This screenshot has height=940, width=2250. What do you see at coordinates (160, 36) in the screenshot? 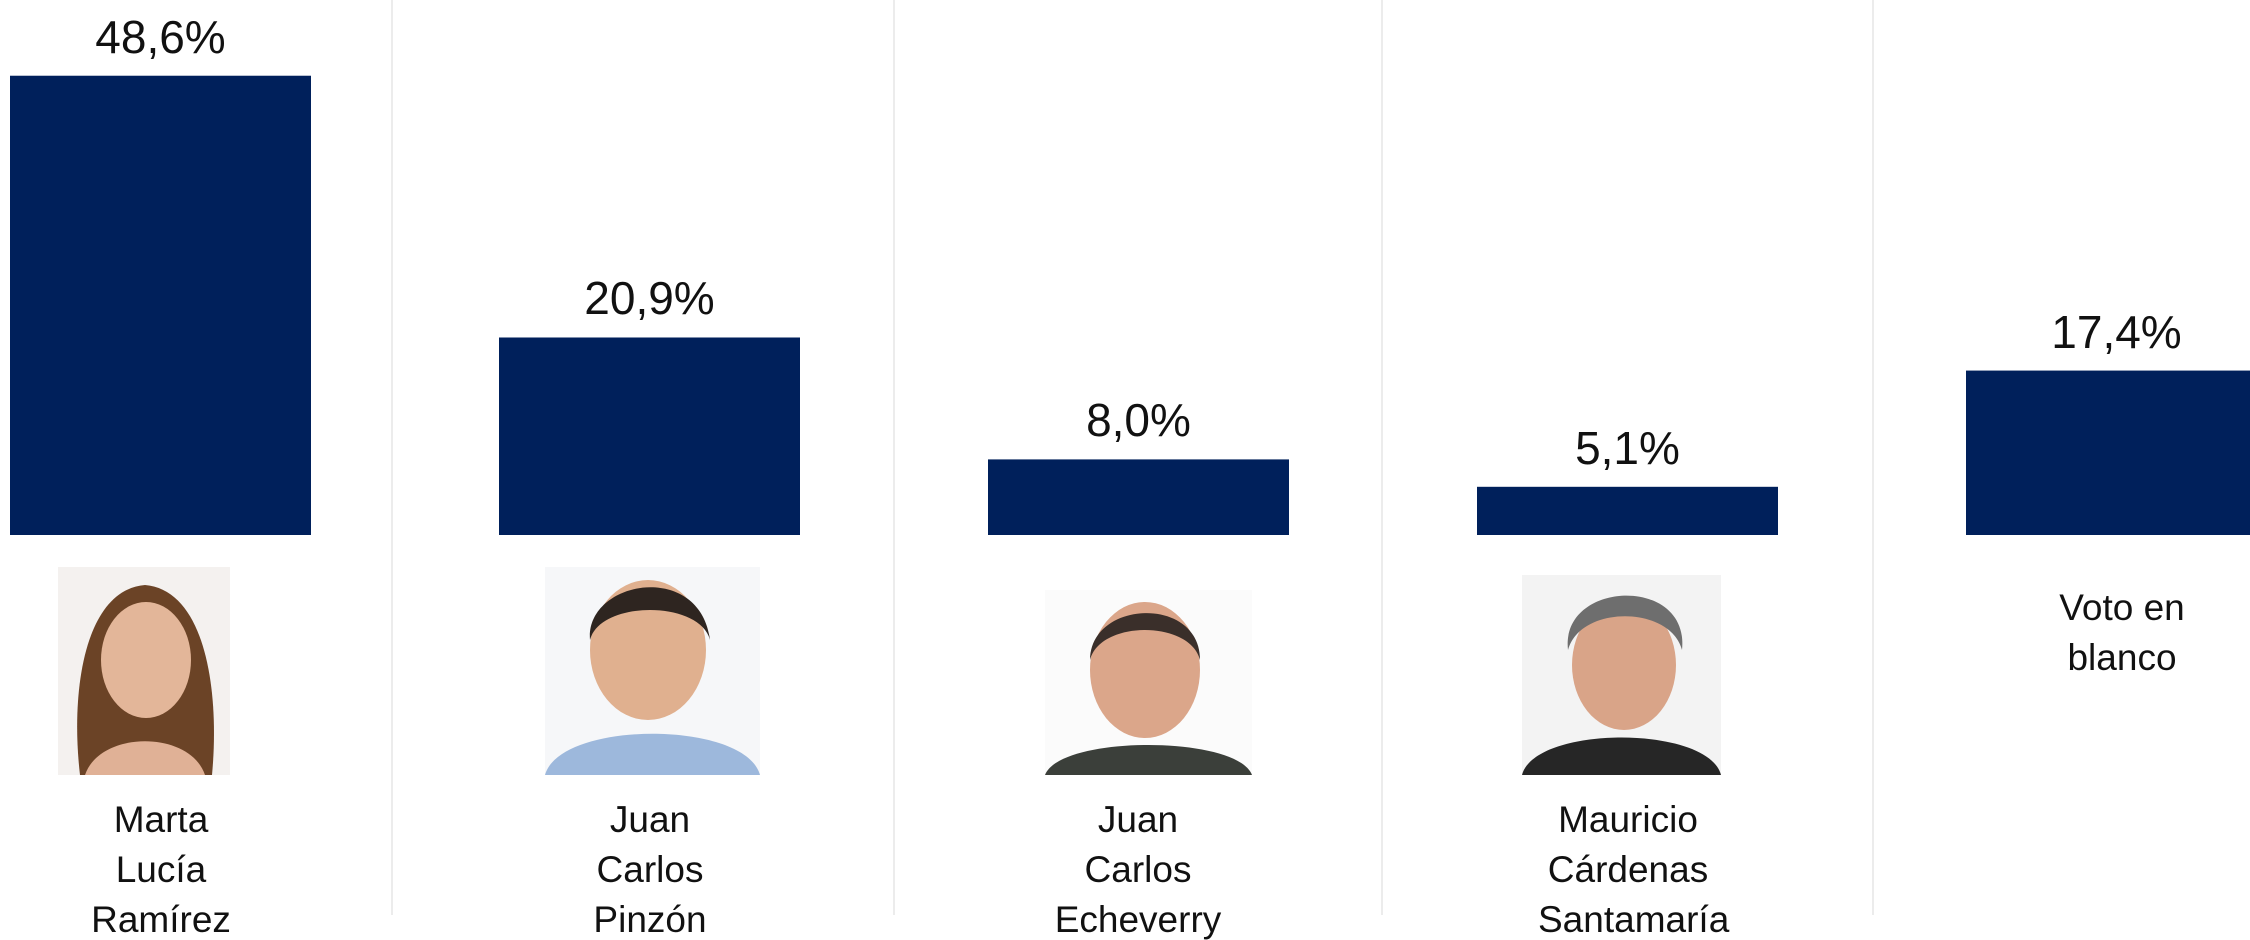
I see `value-label: 48,6%` at bounding box center [160, 36].